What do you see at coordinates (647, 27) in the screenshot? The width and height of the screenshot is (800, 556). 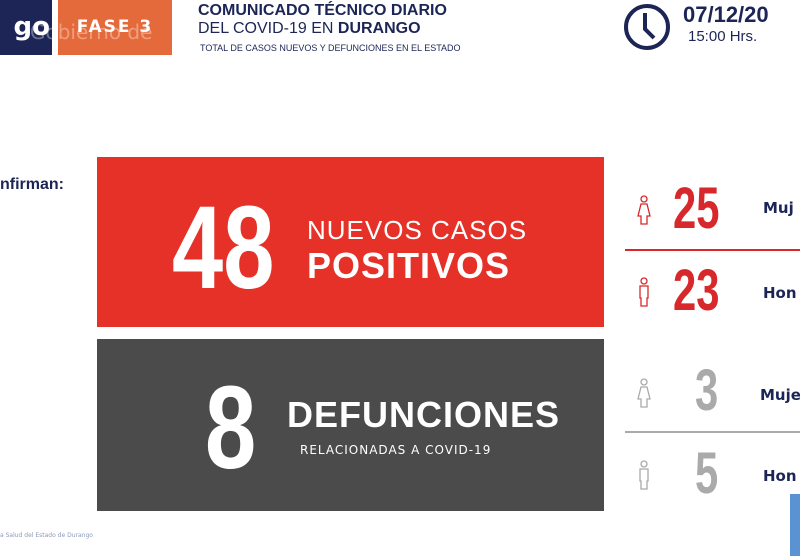 I see `clock-icon` at bounding box center [647, 27].